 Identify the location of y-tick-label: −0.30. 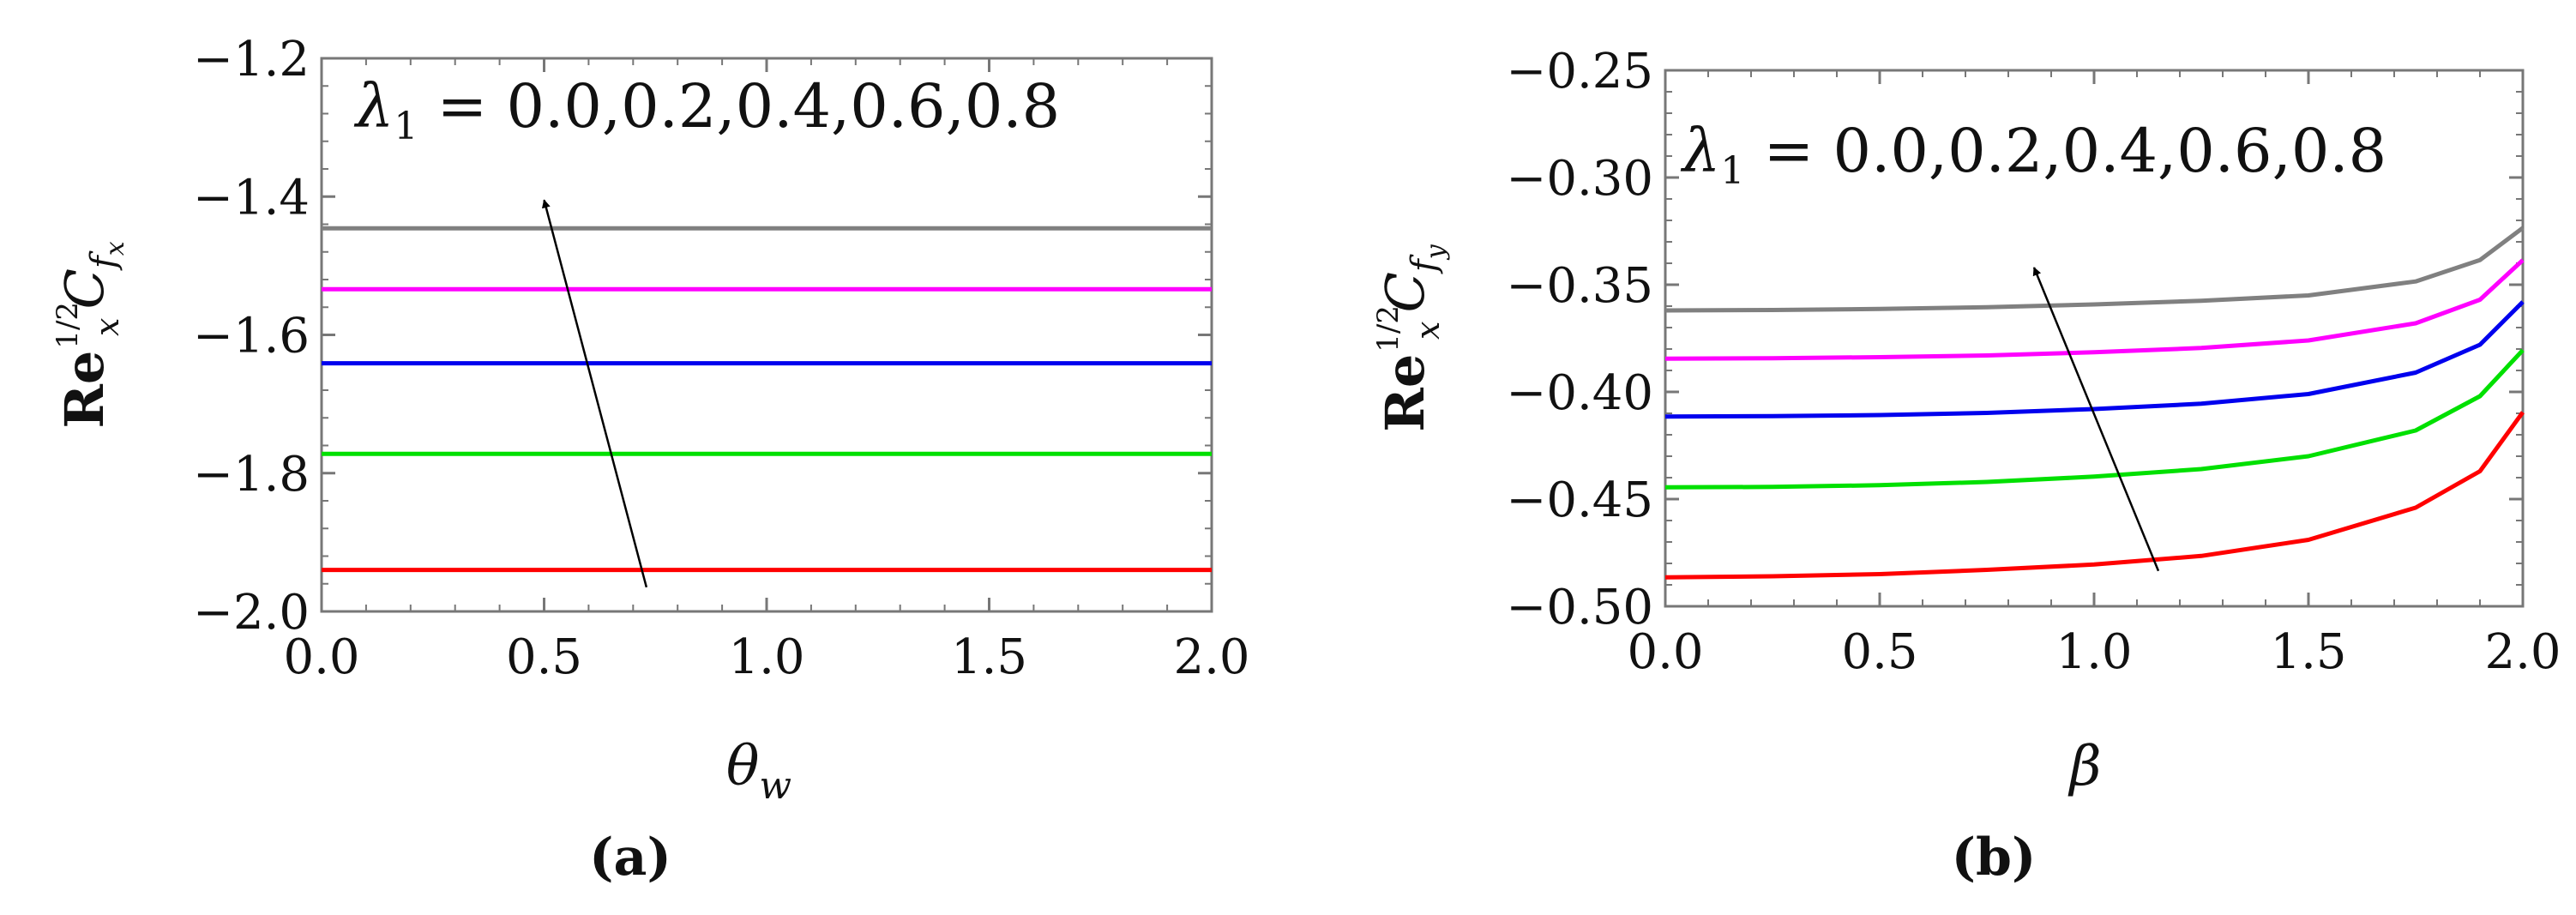
(1579, 179).